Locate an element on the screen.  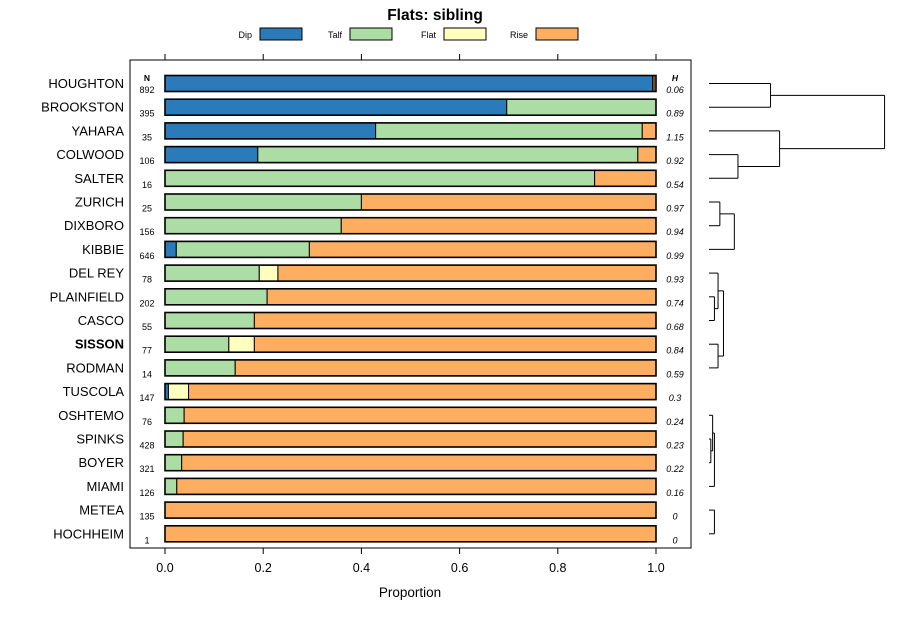
h-value-oshtemo: 0.24 is located at coordinates (675, 422).